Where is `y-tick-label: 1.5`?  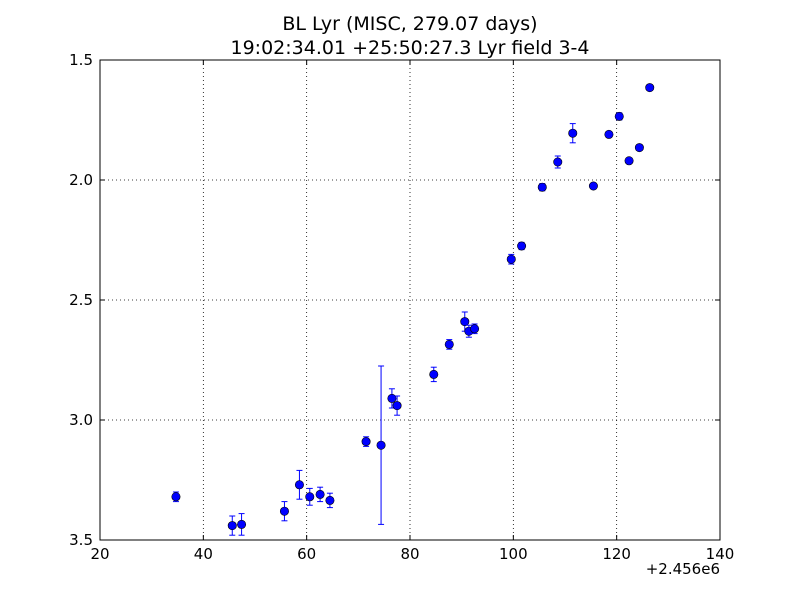
y-tick-label: 1.5 is located at coordinates (81, 60).